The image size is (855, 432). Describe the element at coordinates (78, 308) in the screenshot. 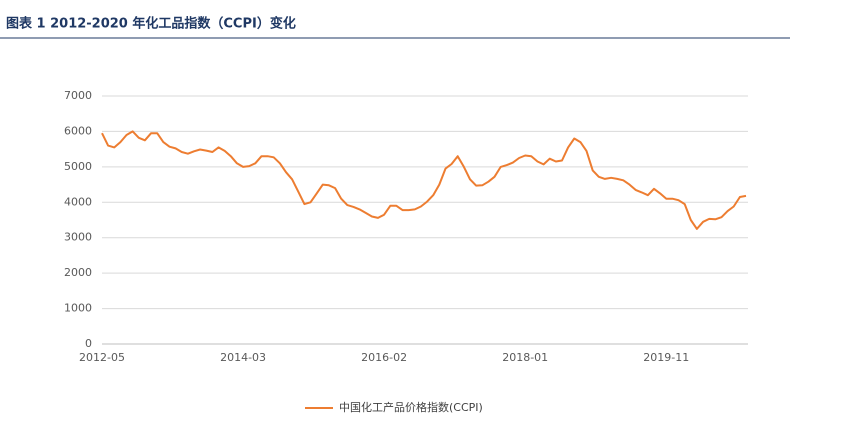

I see `y-tick-label: 1000` at that location.